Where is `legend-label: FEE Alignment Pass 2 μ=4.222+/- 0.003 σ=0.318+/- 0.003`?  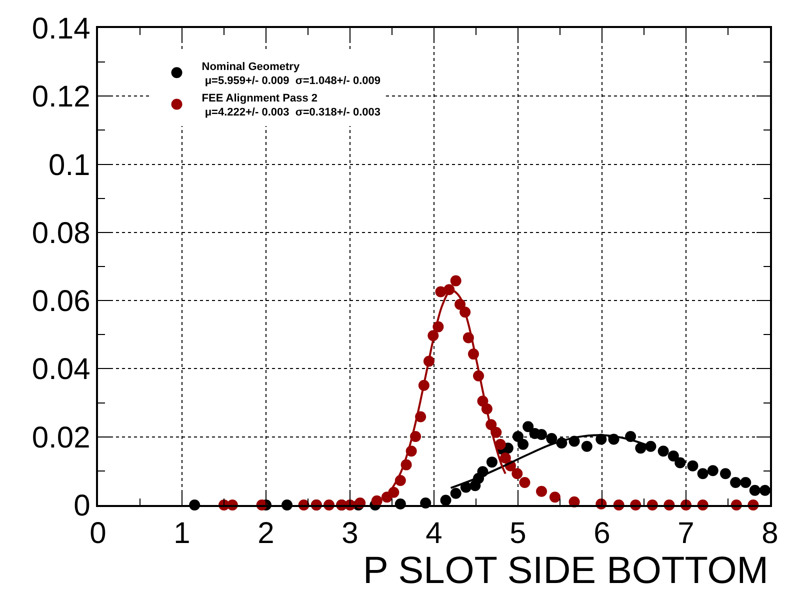 legend-label: FEE Alignment Pass 2 μ=4.222+/- 0.003 σ=0.318+/- 0.003 is located at coordinates (291, 105).